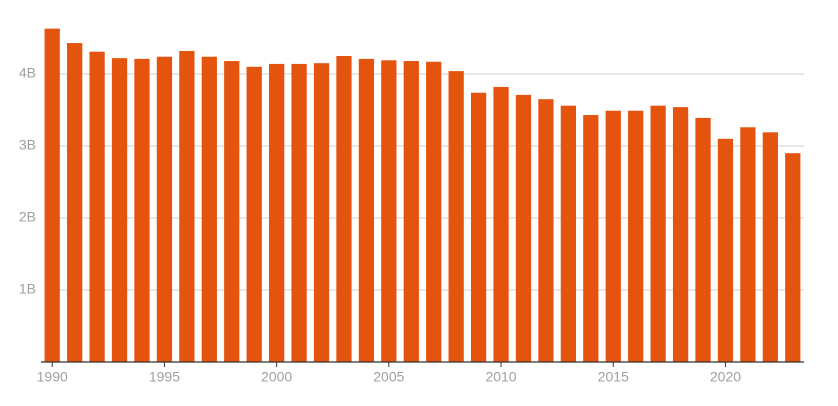 Image resolution: width=838 pixels, height=406 pixels. I want to click on x-tick-label: 2010, so click(500, 377).